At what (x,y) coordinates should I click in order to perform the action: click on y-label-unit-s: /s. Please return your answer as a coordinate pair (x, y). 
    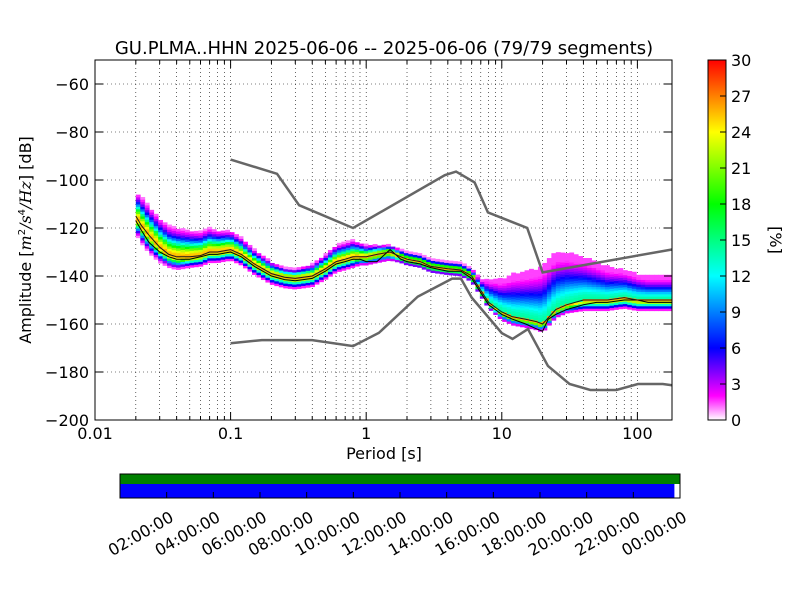
    Looking at the image, I should click on (25, 223).